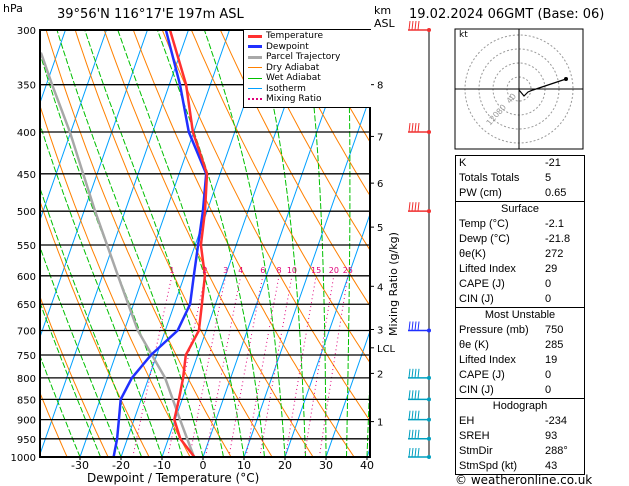  What do you see at coordinates (472, 254) in the screenshot?
I see `row-label: θe(K)` at bounding box center [472, 254].